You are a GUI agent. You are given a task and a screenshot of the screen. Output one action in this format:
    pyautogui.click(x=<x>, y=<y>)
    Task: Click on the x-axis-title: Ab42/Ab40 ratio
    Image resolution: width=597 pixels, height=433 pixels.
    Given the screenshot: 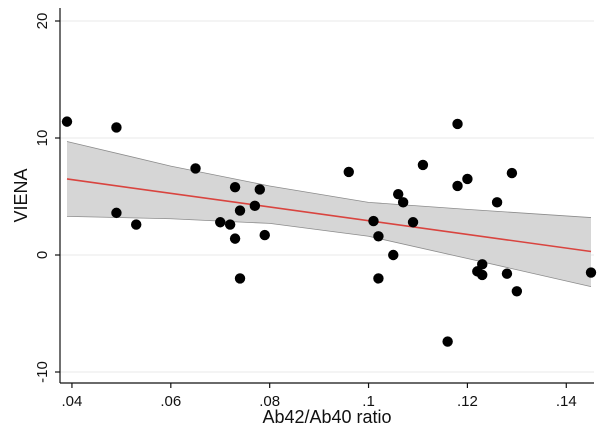 What is the action you would take?
    pyautogui.click(x=326, y=417)
    